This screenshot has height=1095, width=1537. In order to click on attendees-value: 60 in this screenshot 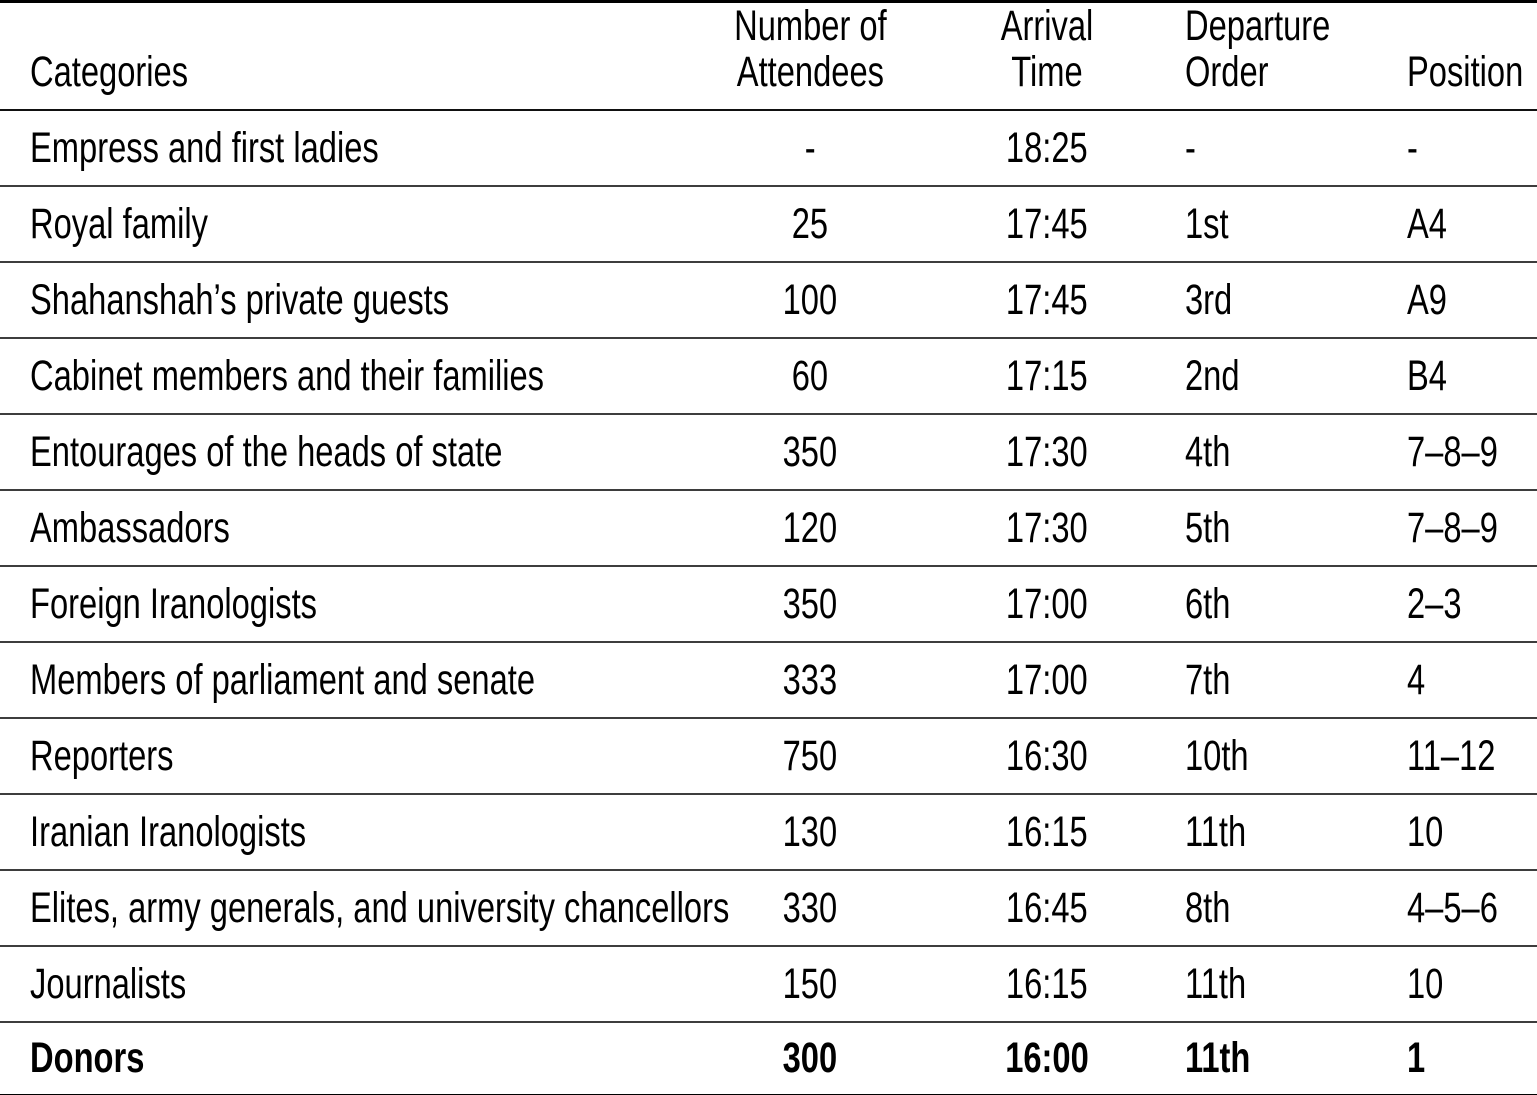, I will do `click(810, 375)`.